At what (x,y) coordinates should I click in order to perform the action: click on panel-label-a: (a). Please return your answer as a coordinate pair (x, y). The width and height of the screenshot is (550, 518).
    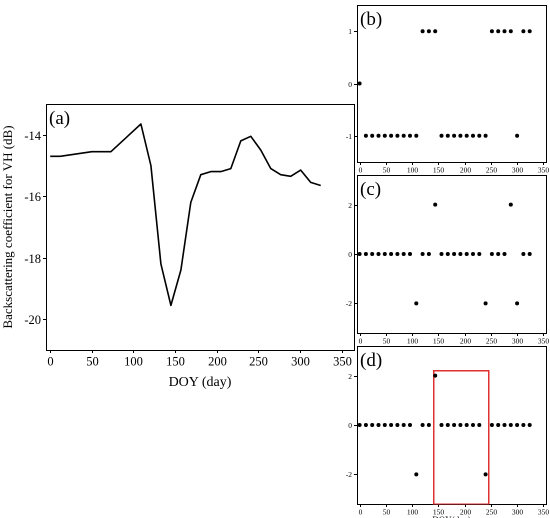
    Looking at the image, I should click on (59, 118).